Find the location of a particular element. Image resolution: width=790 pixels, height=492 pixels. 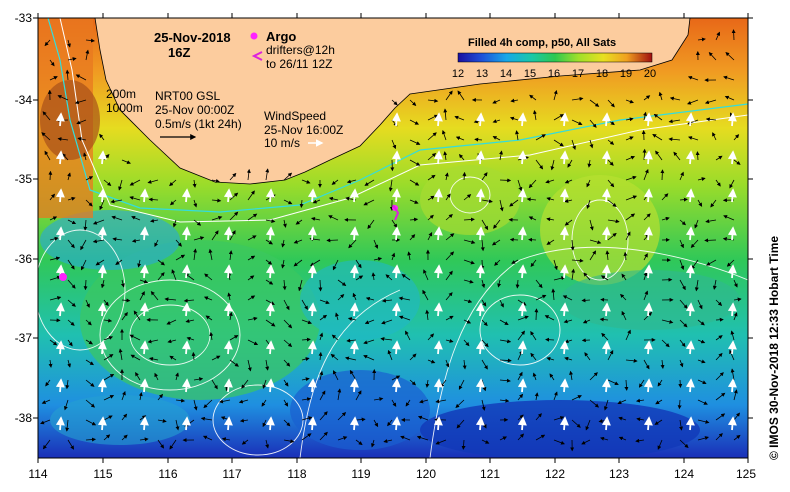

colorbar-tick: 18 is located at coordinates (602, 74).